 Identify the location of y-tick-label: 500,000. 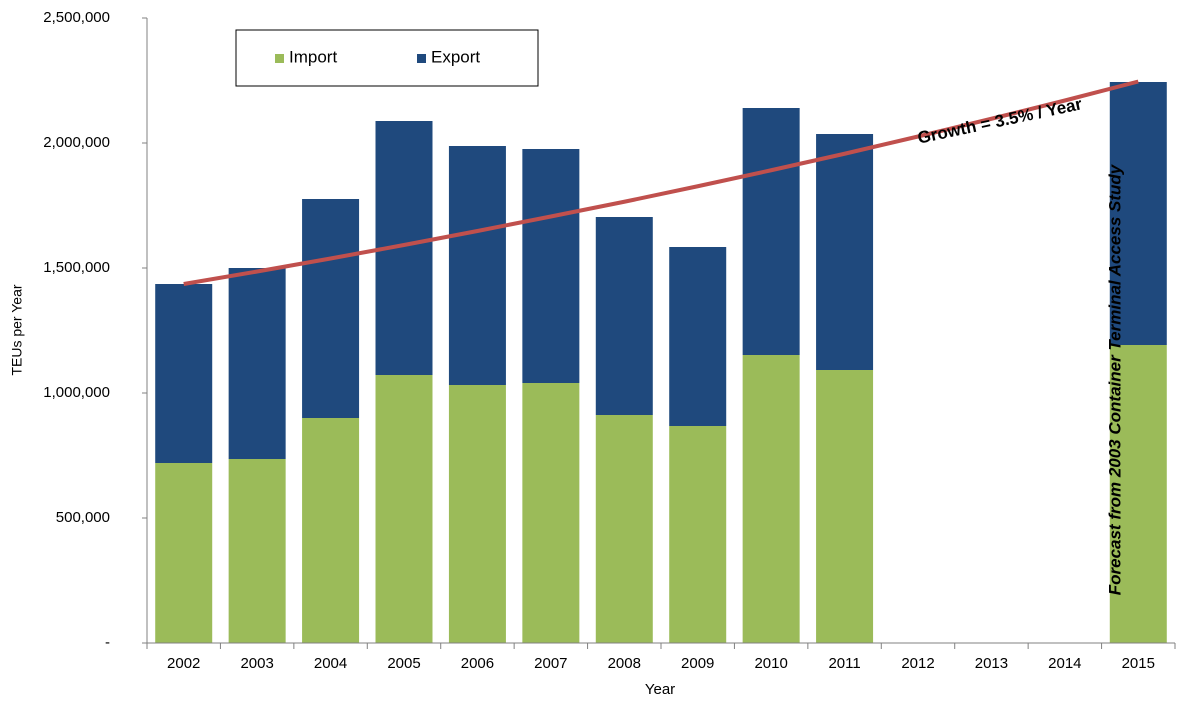
(83, 517).